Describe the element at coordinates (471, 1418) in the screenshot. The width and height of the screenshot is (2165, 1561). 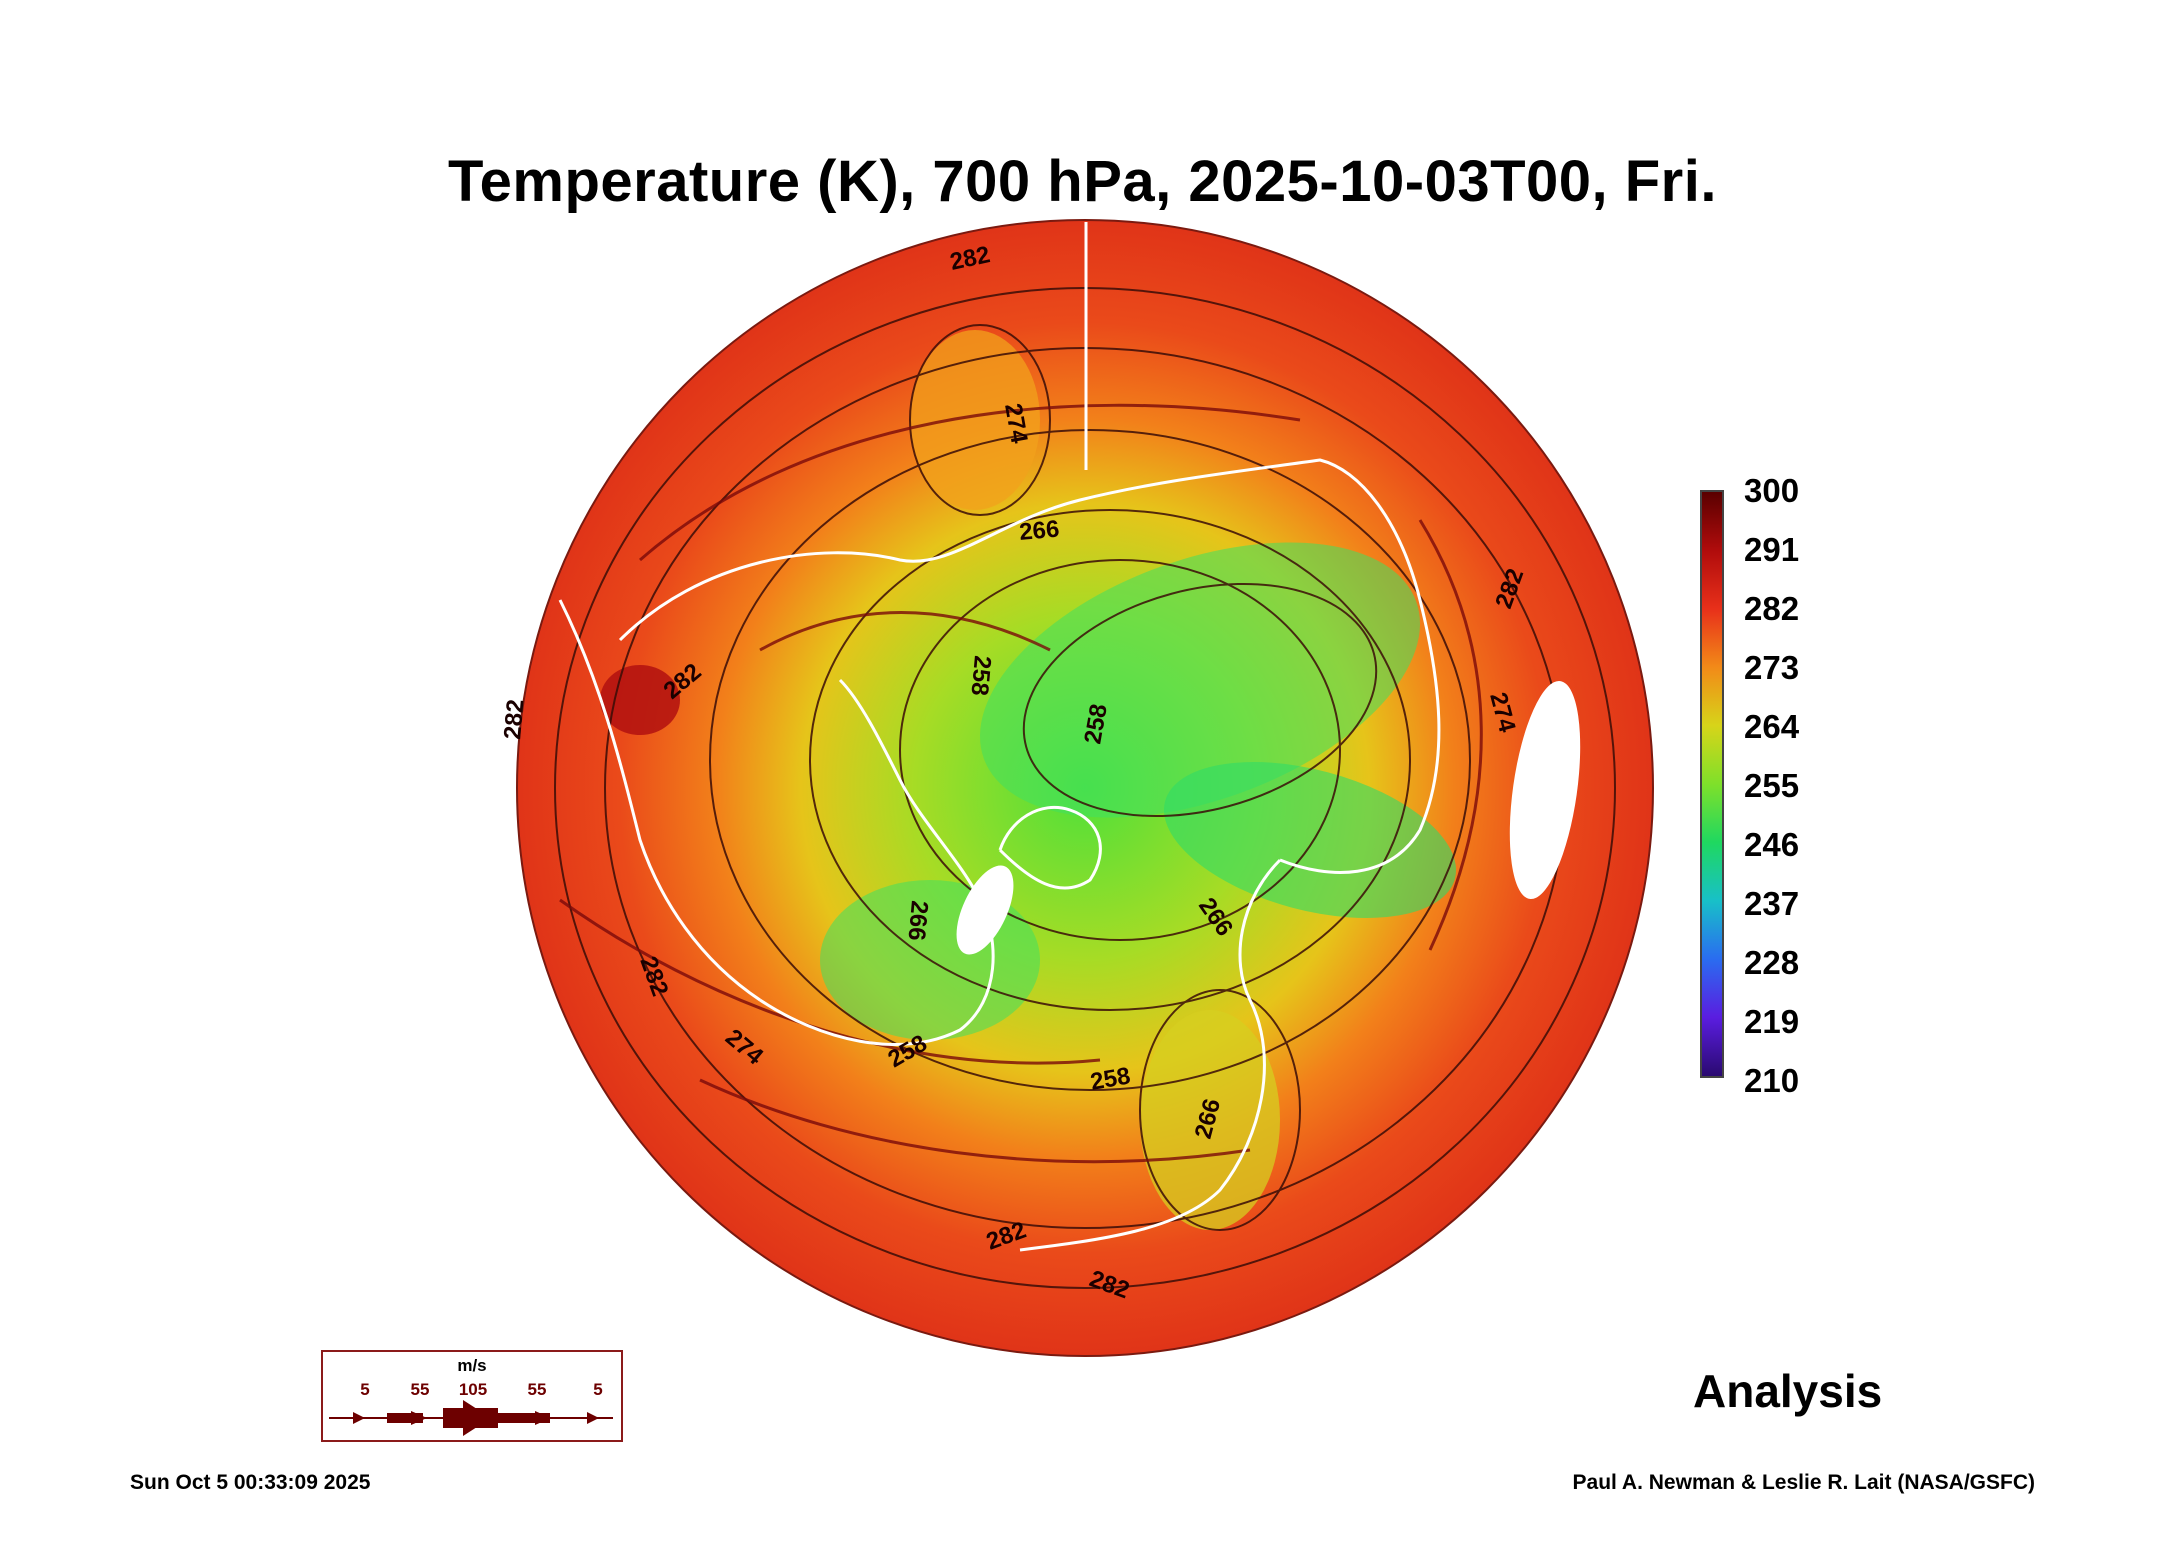
I see `wind-legend-arrow` at that location.